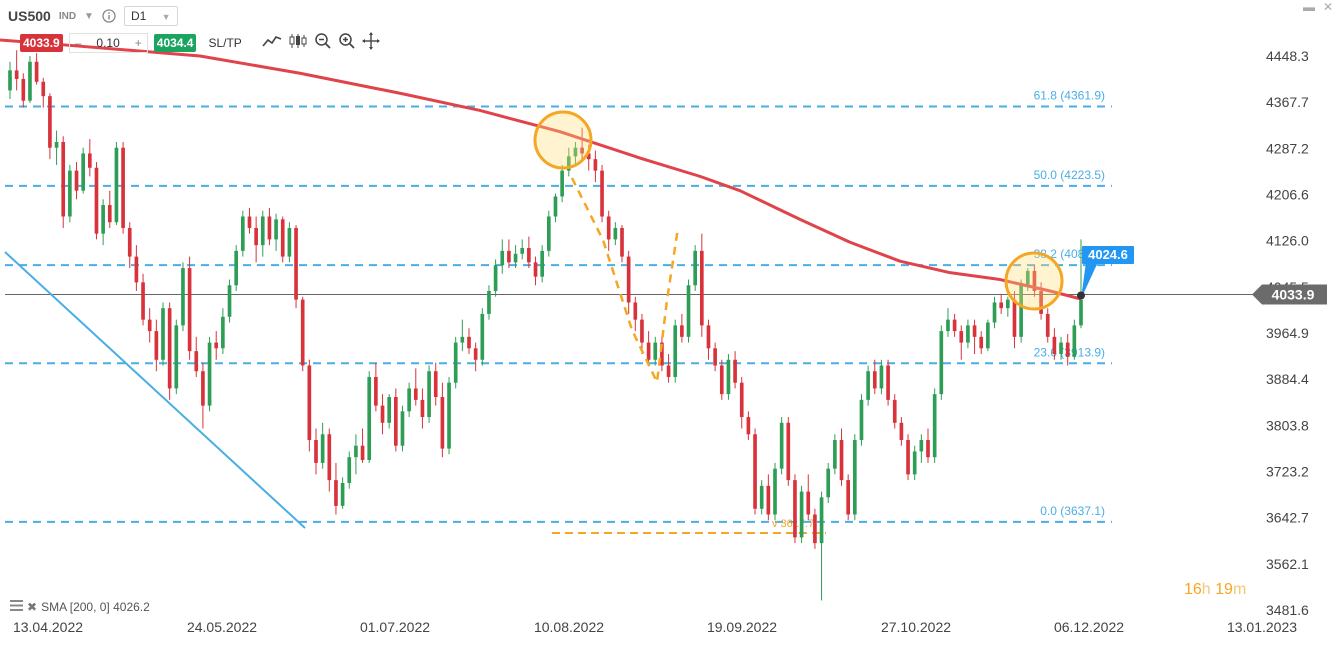 This screenshot has height=646, width=1339. Describe the element at coordinates (370, 42) in the screenshot. I see `move-icon` at that location.